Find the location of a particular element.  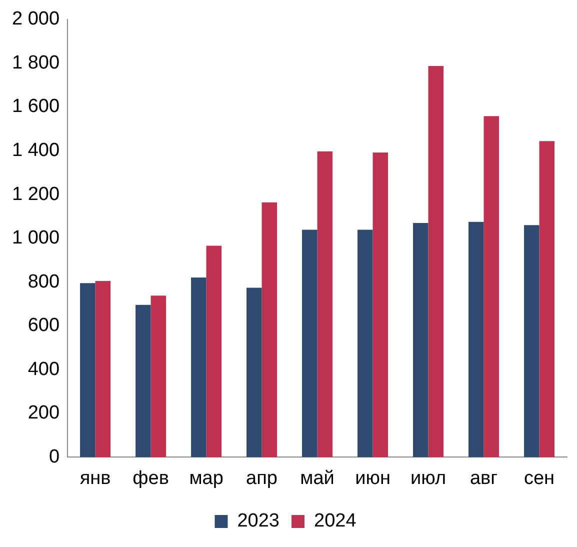

y-tick-label: 1 400 is located at coordinates (36, 150).